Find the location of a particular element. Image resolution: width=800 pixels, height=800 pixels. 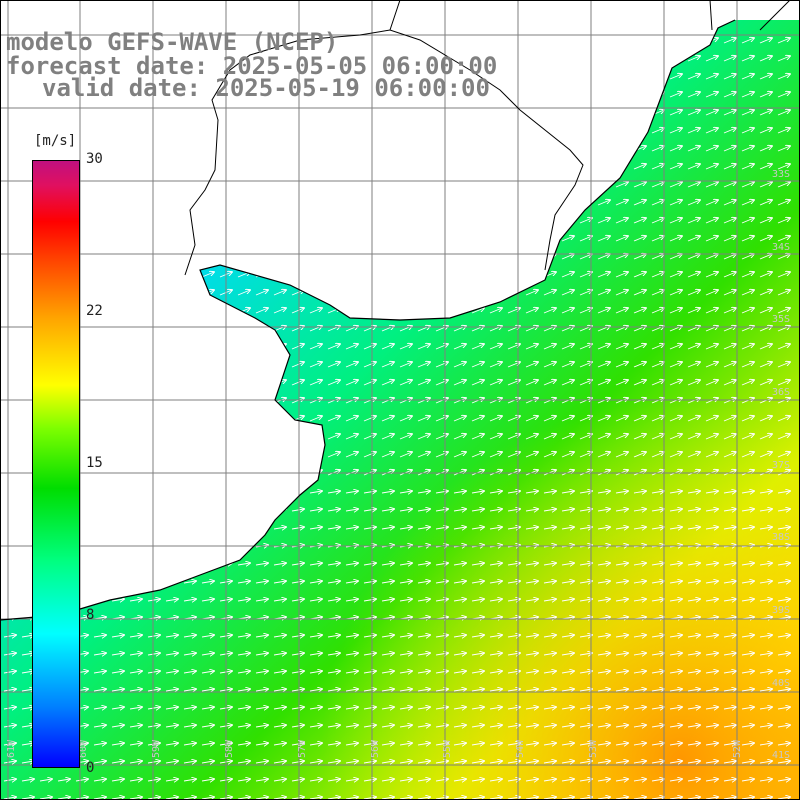

lat-label: 40S is located at coordinates (781, 683).